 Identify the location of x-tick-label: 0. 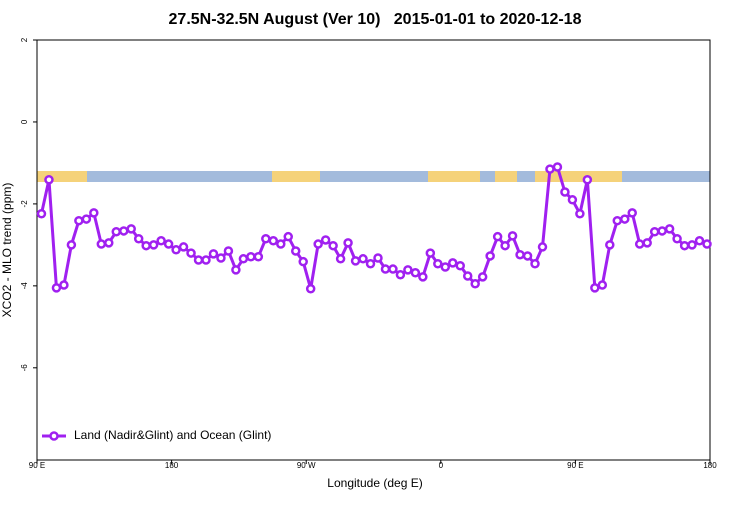
(441, 465).